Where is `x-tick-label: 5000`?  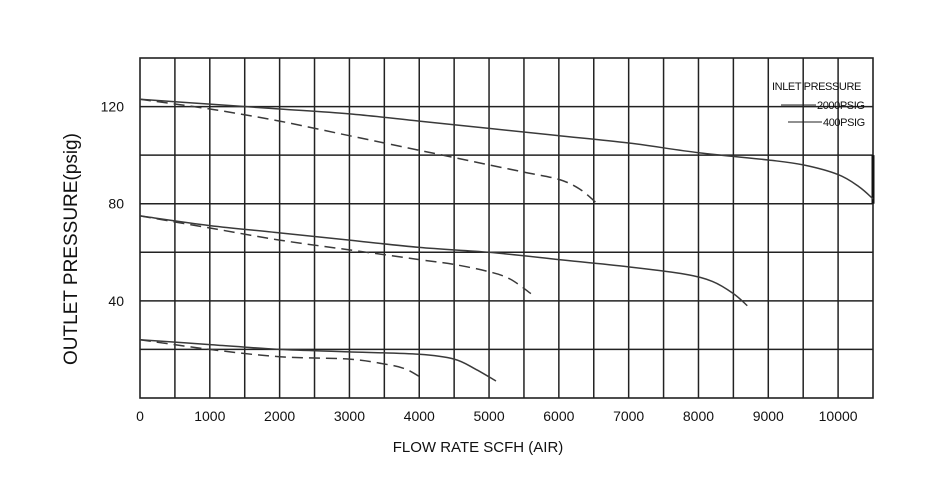 x-tick-label: 5000 is located at coordinates (488, 416).